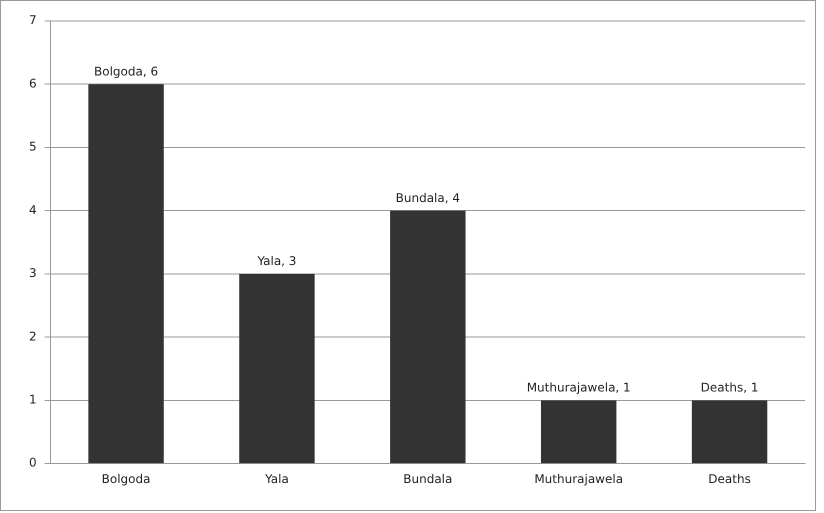 The width and height of the screenshot is (824, 513). I want to click on y-tick-label: 6, so click(32, 83).